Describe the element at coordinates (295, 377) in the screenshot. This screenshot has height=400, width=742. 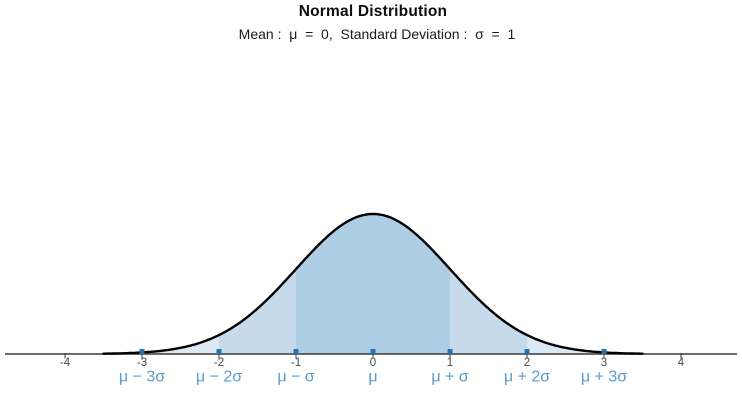
I see `sigma-label: μ − σ` at that location.